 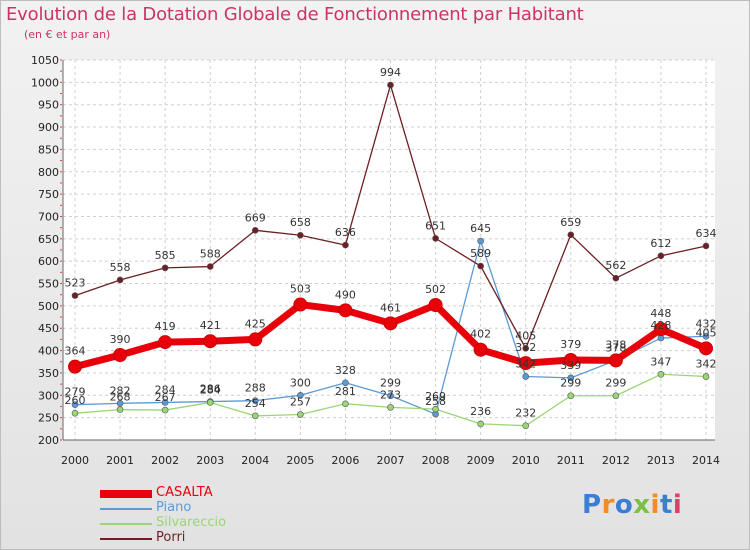 I want to click on x-tick-label: 2007, so click(x=391, y=460).